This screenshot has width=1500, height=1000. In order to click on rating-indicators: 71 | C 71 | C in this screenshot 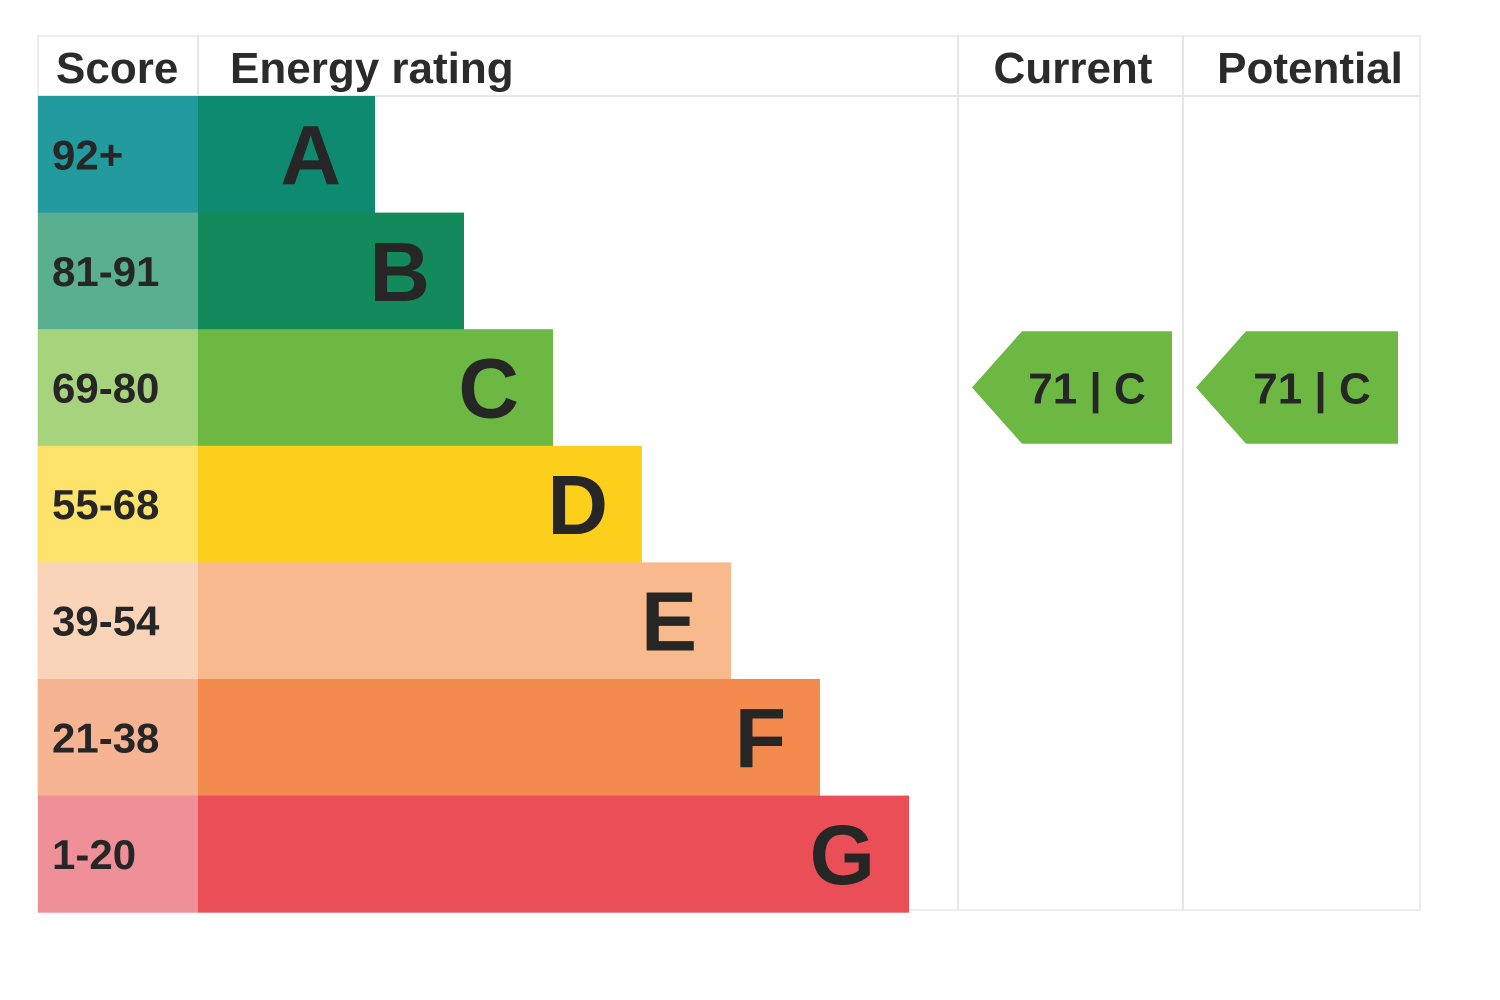, I will do `click(1185, 387)`.